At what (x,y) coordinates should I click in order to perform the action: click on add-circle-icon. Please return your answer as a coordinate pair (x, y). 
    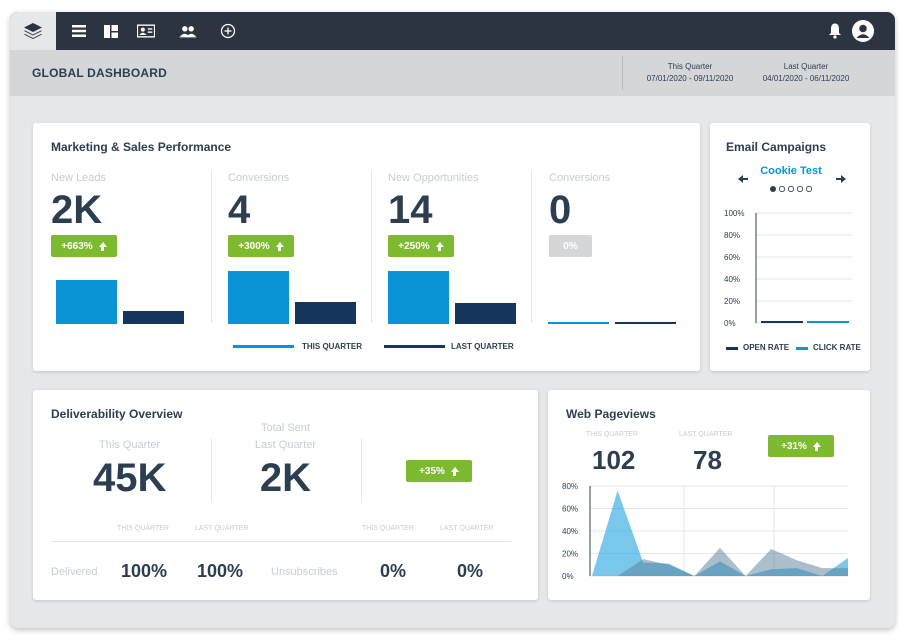
    Looking at the image, I should click on (228, 31).